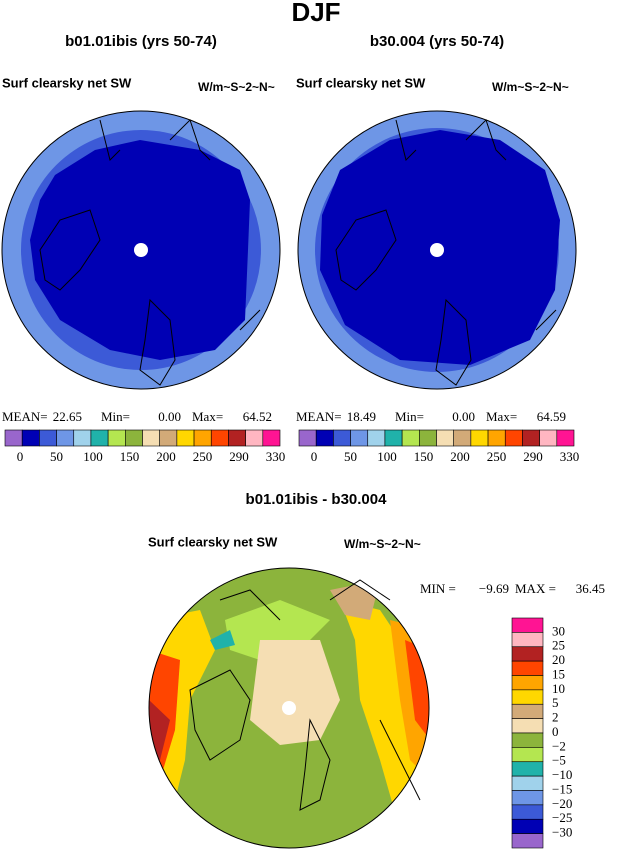 Image resolution: width=633 pixels, height=851 pixels. I want to click on colorbar-label: −25, so click(562, 817).